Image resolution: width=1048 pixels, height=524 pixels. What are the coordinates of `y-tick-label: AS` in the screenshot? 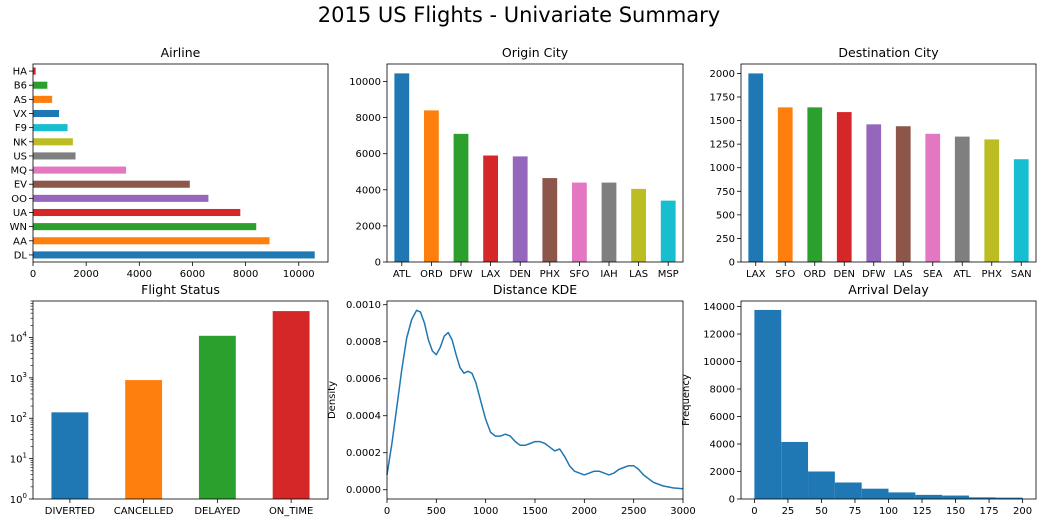 It's located at (20, 100).